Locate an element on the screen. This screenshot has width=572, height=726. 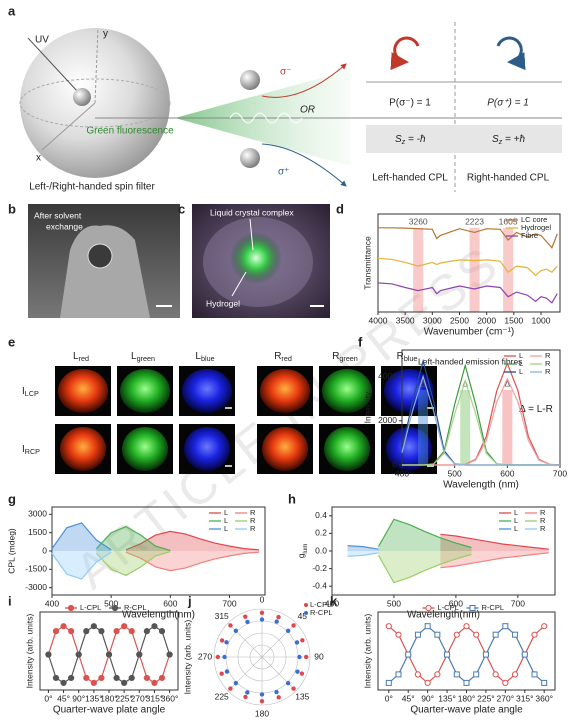
text-part: green is located at coordinates (146, 358).